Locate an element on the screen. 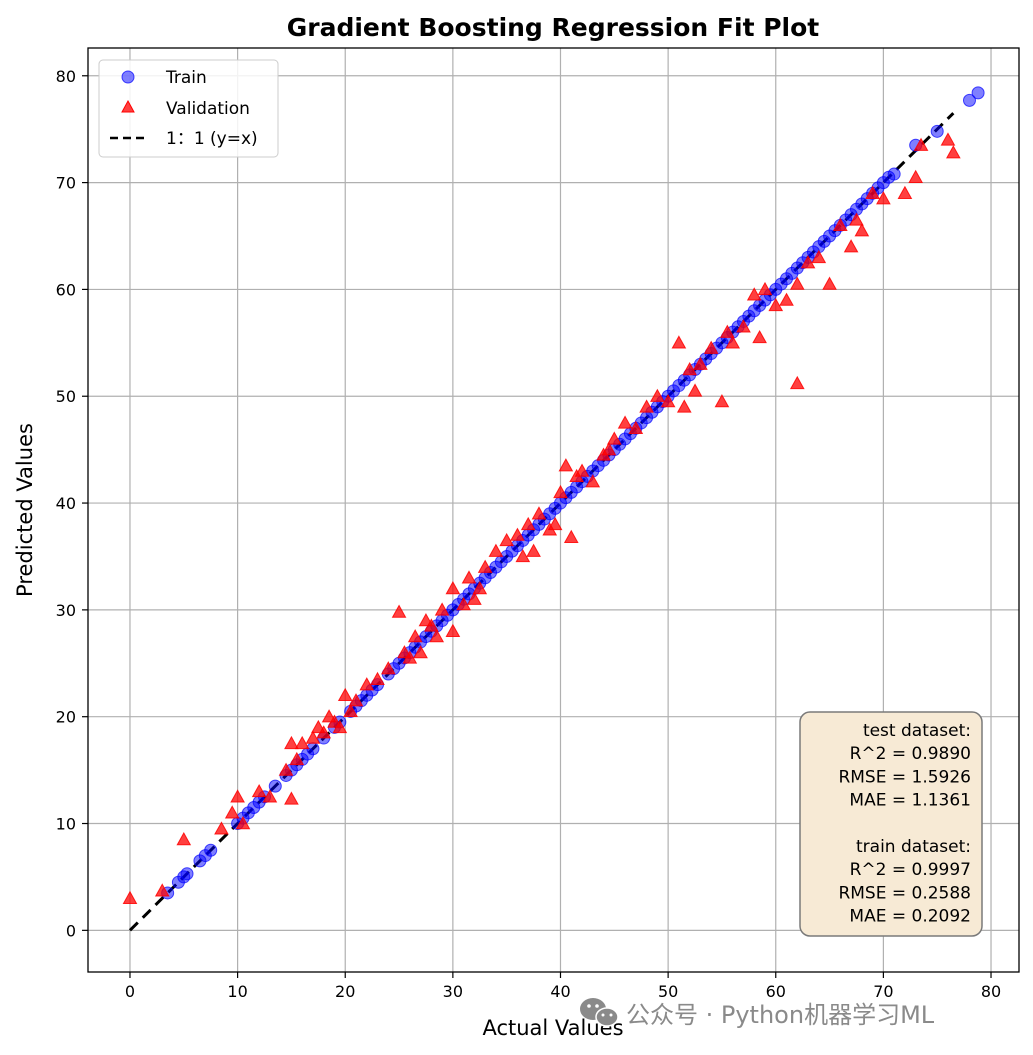 The image size is (1033, 1055). y-tick-label: 20 is located at coordinates (66, 717).